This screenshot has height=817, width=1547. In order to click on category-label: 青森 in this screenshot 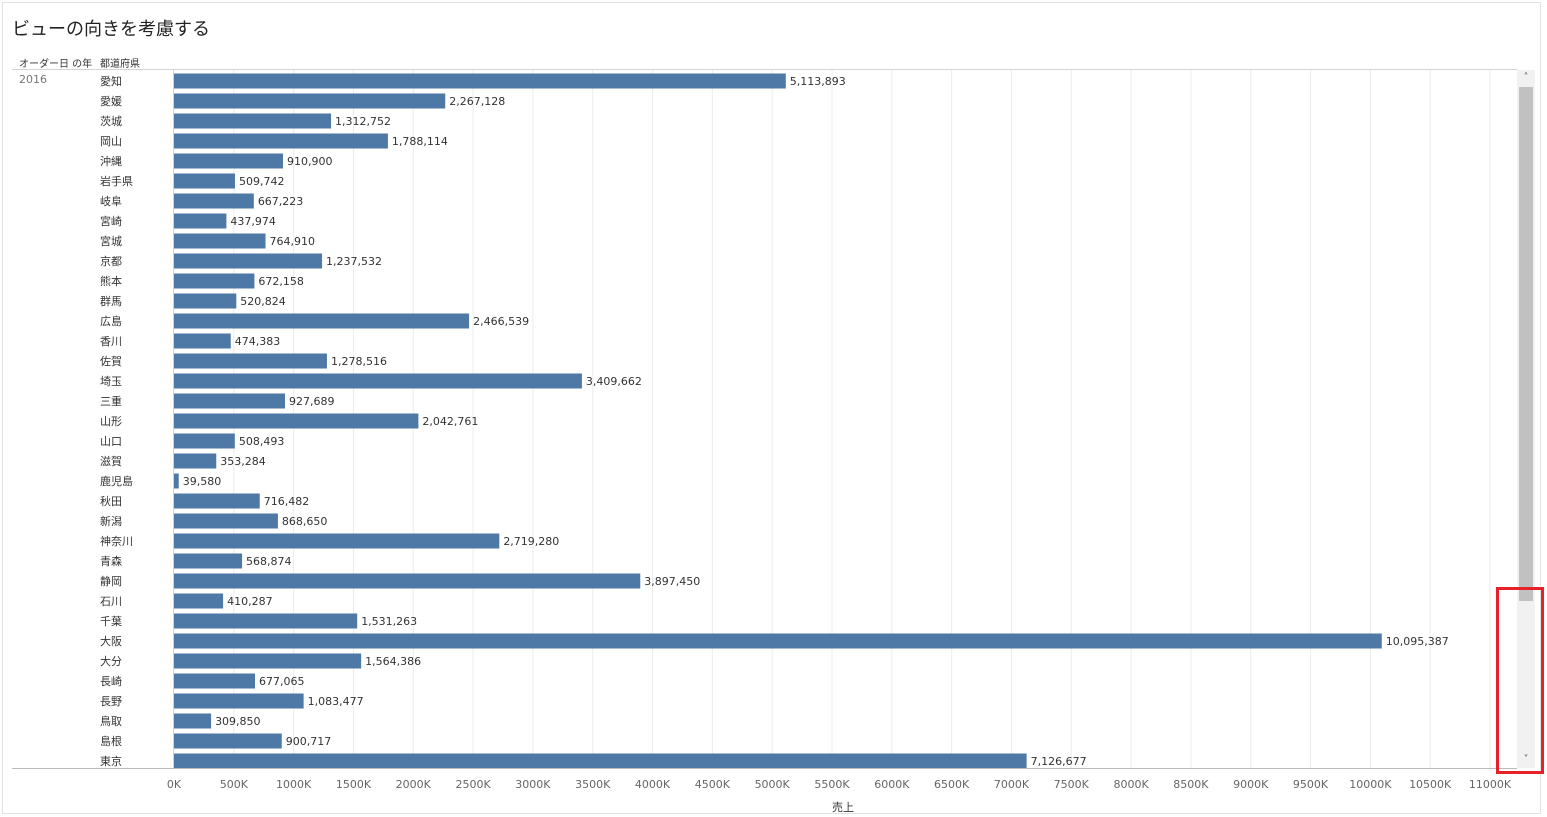, I will do `click(111, 561)`.